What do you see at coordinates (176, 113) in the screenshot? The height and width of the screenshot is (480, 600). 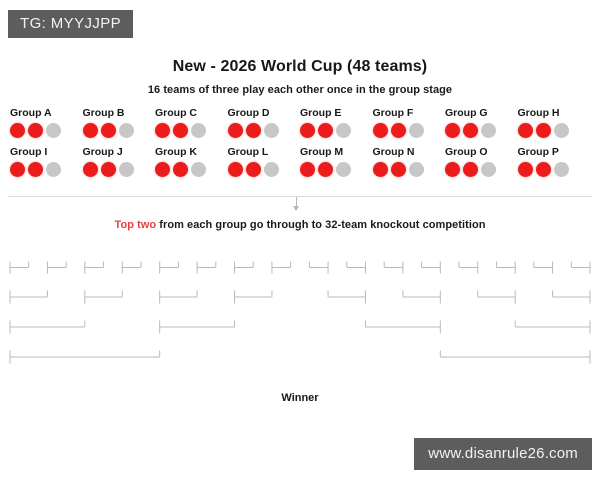 I see `group-label: Group C` at bounding box center [176, 113].